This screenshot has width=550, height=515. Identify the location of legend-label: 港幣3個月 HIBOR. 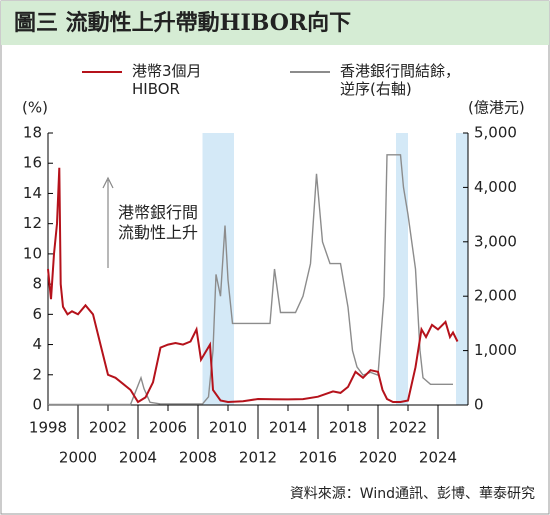
(167, 80).